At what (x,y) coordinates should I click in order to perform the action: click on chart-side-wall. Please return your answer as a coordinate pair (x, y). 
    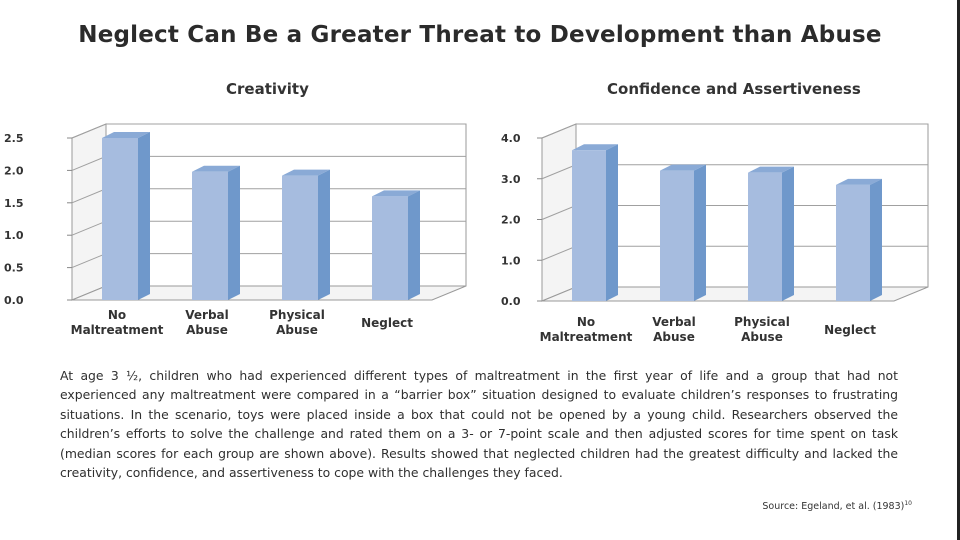
    Looking at the image, I should click on (89, 212).